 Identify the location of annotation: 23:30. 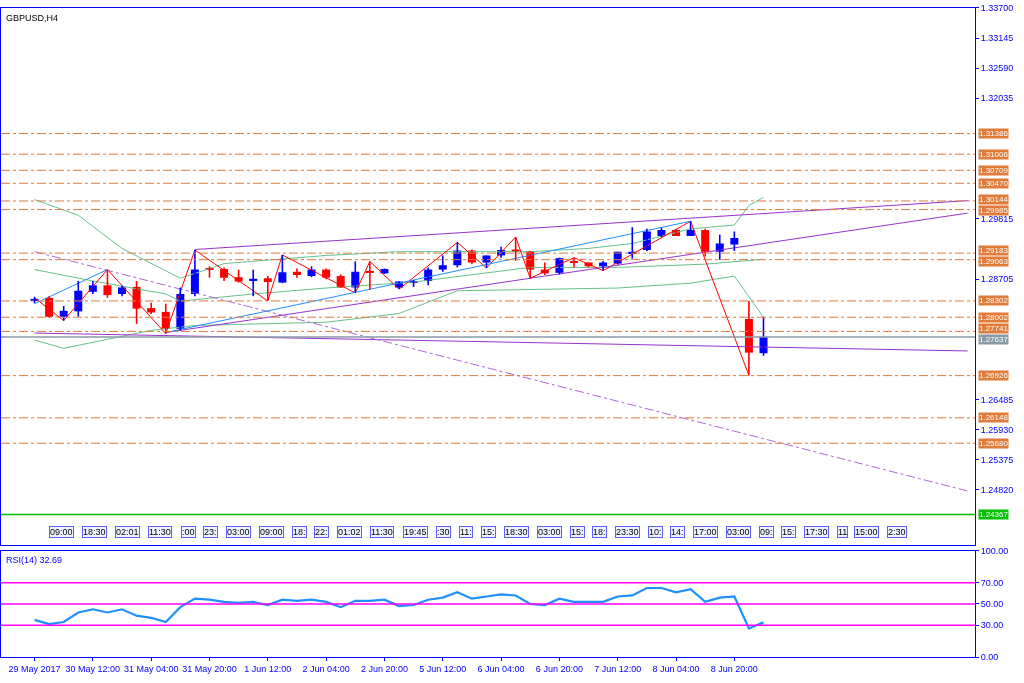
(627, 532).